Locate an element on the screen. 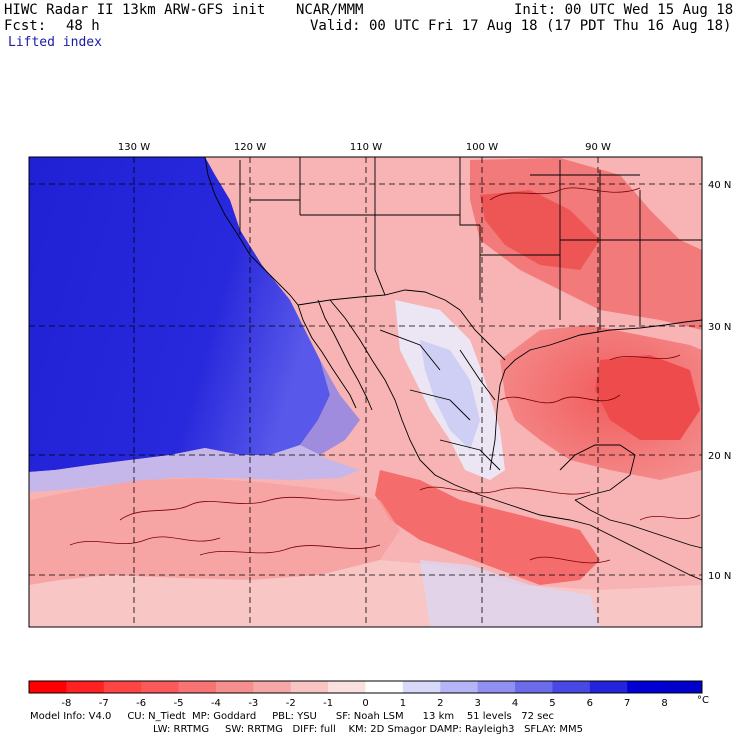 The image size is (740, 740). colorbar-tick-label: 0 is located at coordinates (365, 703).